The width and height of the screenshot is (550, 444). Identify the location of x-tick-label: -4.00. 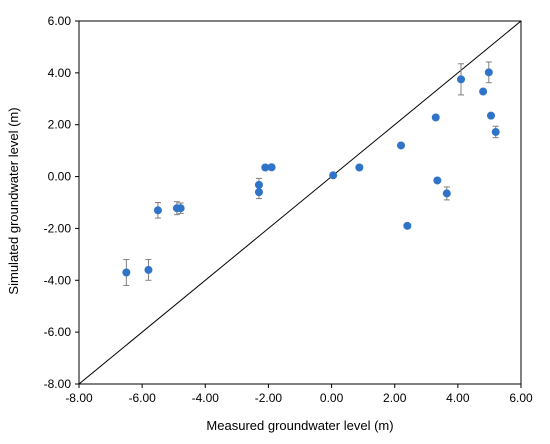
(206, 398).